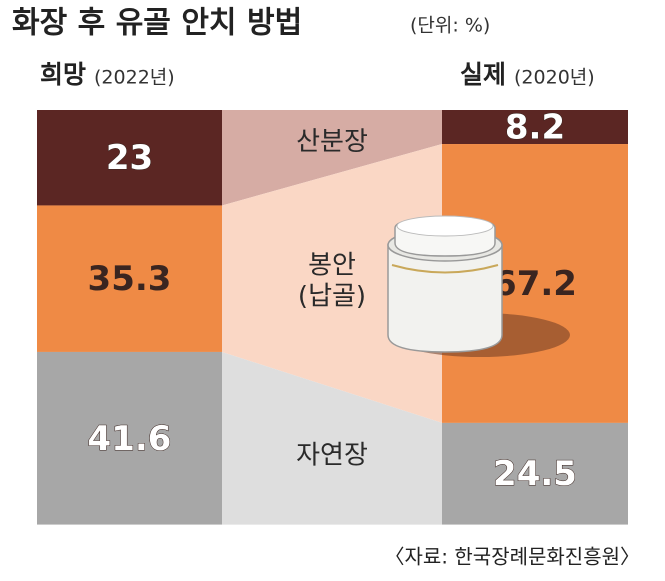  I want to click on unit: (단위: %), so click(450, 26).